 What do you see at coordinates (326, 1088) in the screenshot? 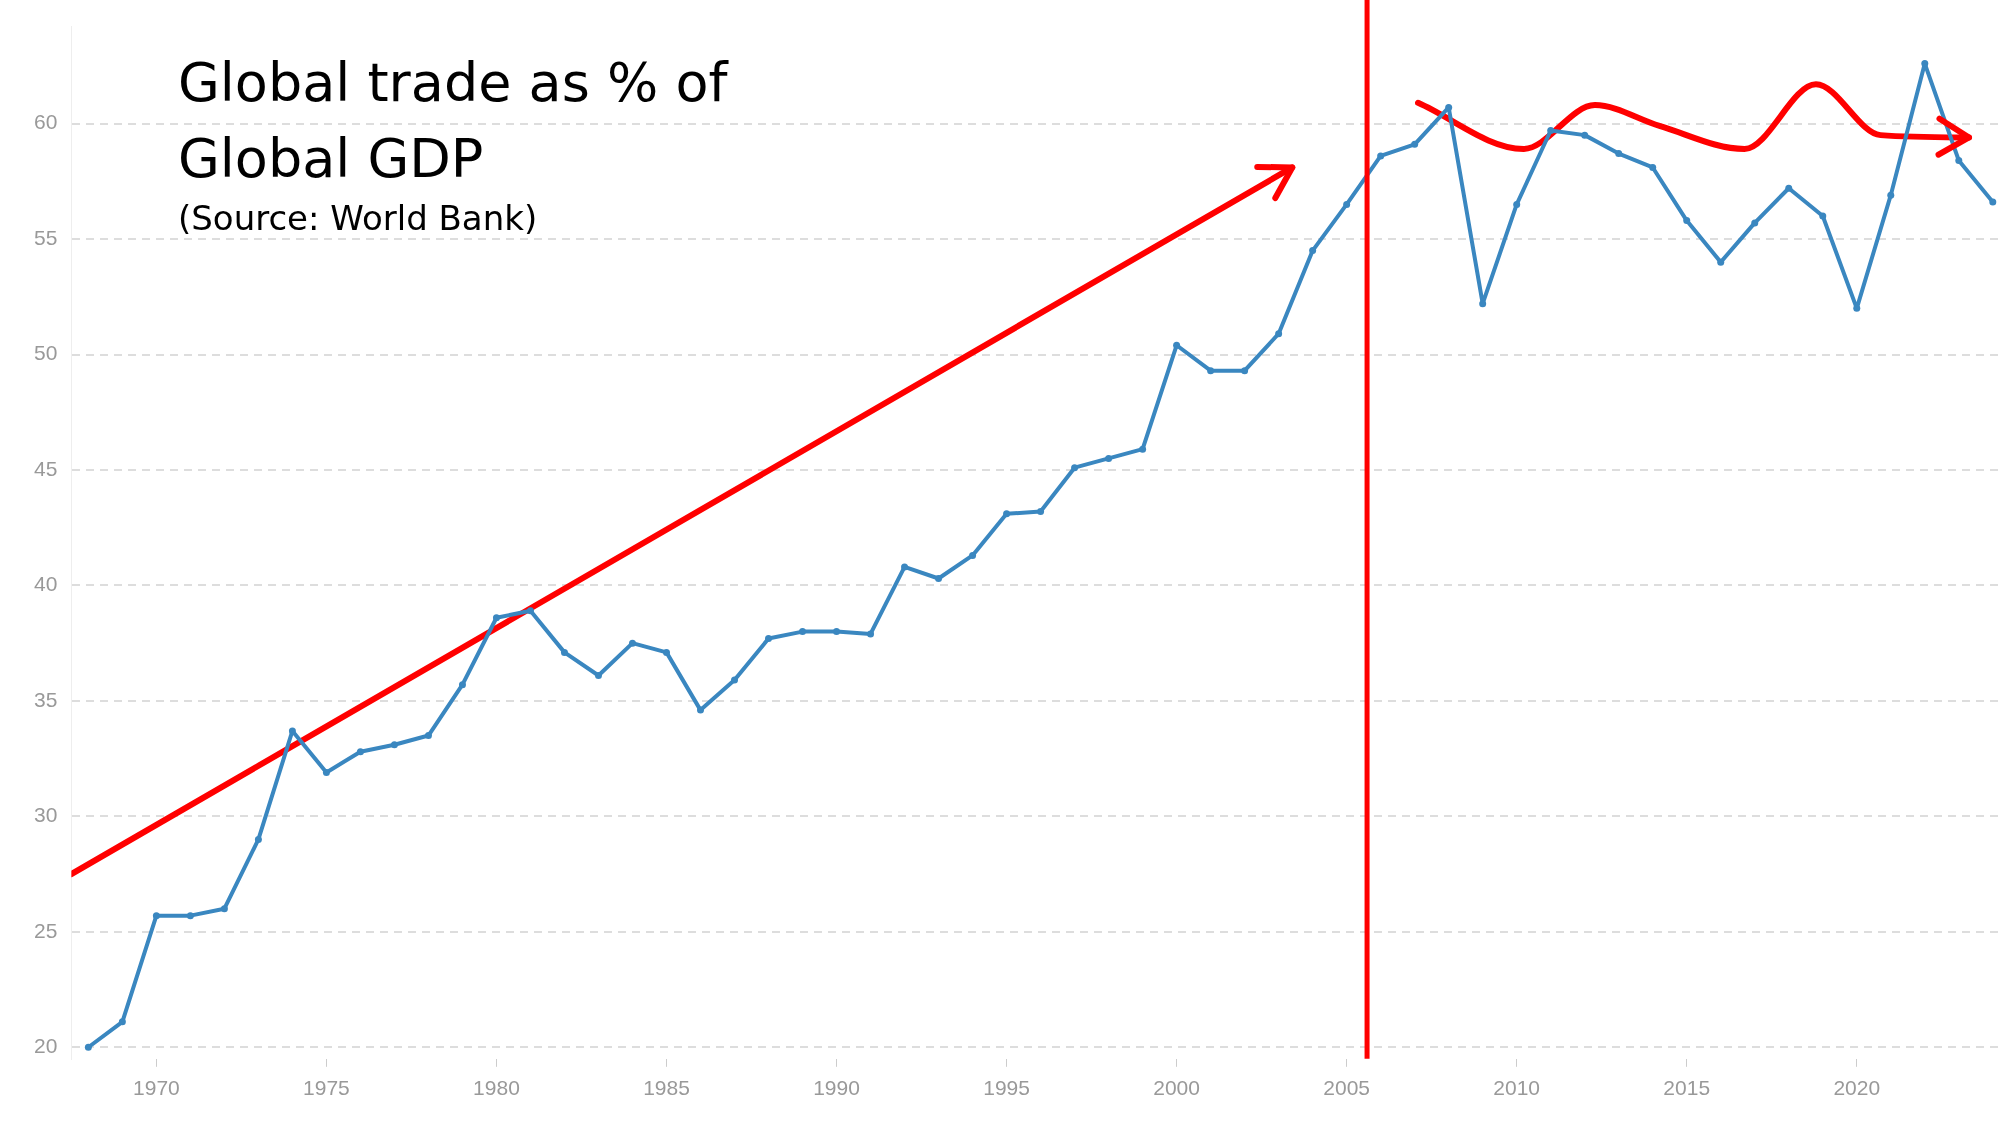
I see `x-tick-label: 1975` at bounding box center [326, 1088].